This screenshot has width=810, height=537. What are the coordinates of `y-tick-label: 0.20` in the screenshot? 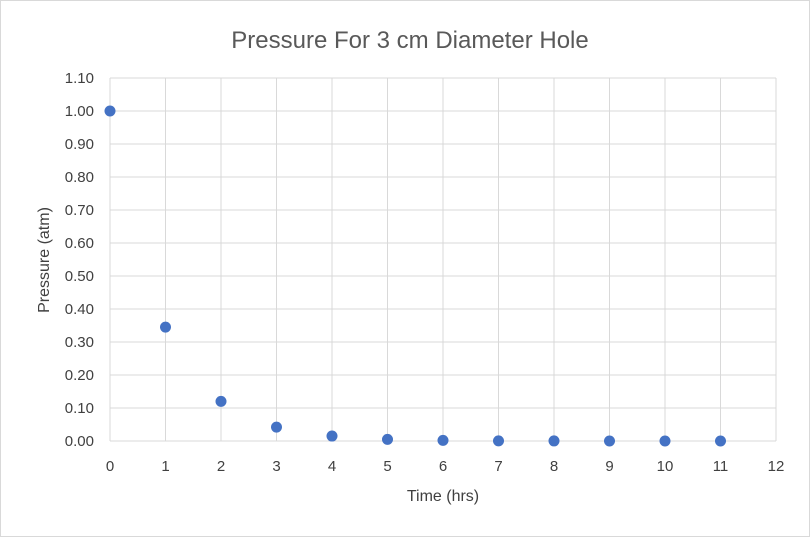 It's located at (79, 375).